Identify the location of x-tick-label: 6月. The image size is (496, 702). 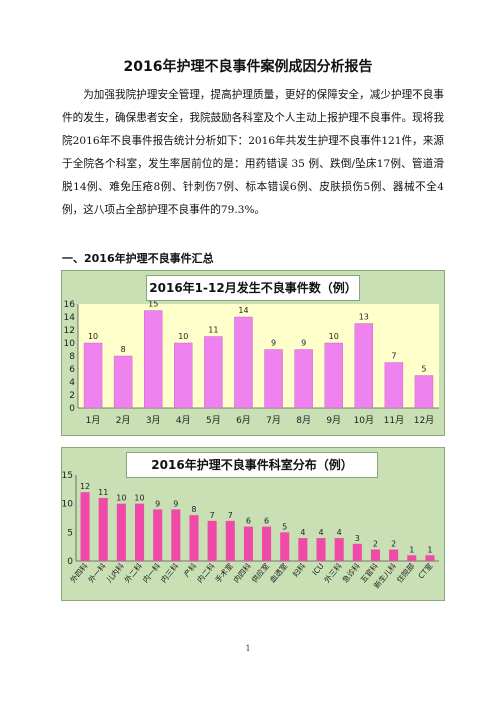
(243, 420).